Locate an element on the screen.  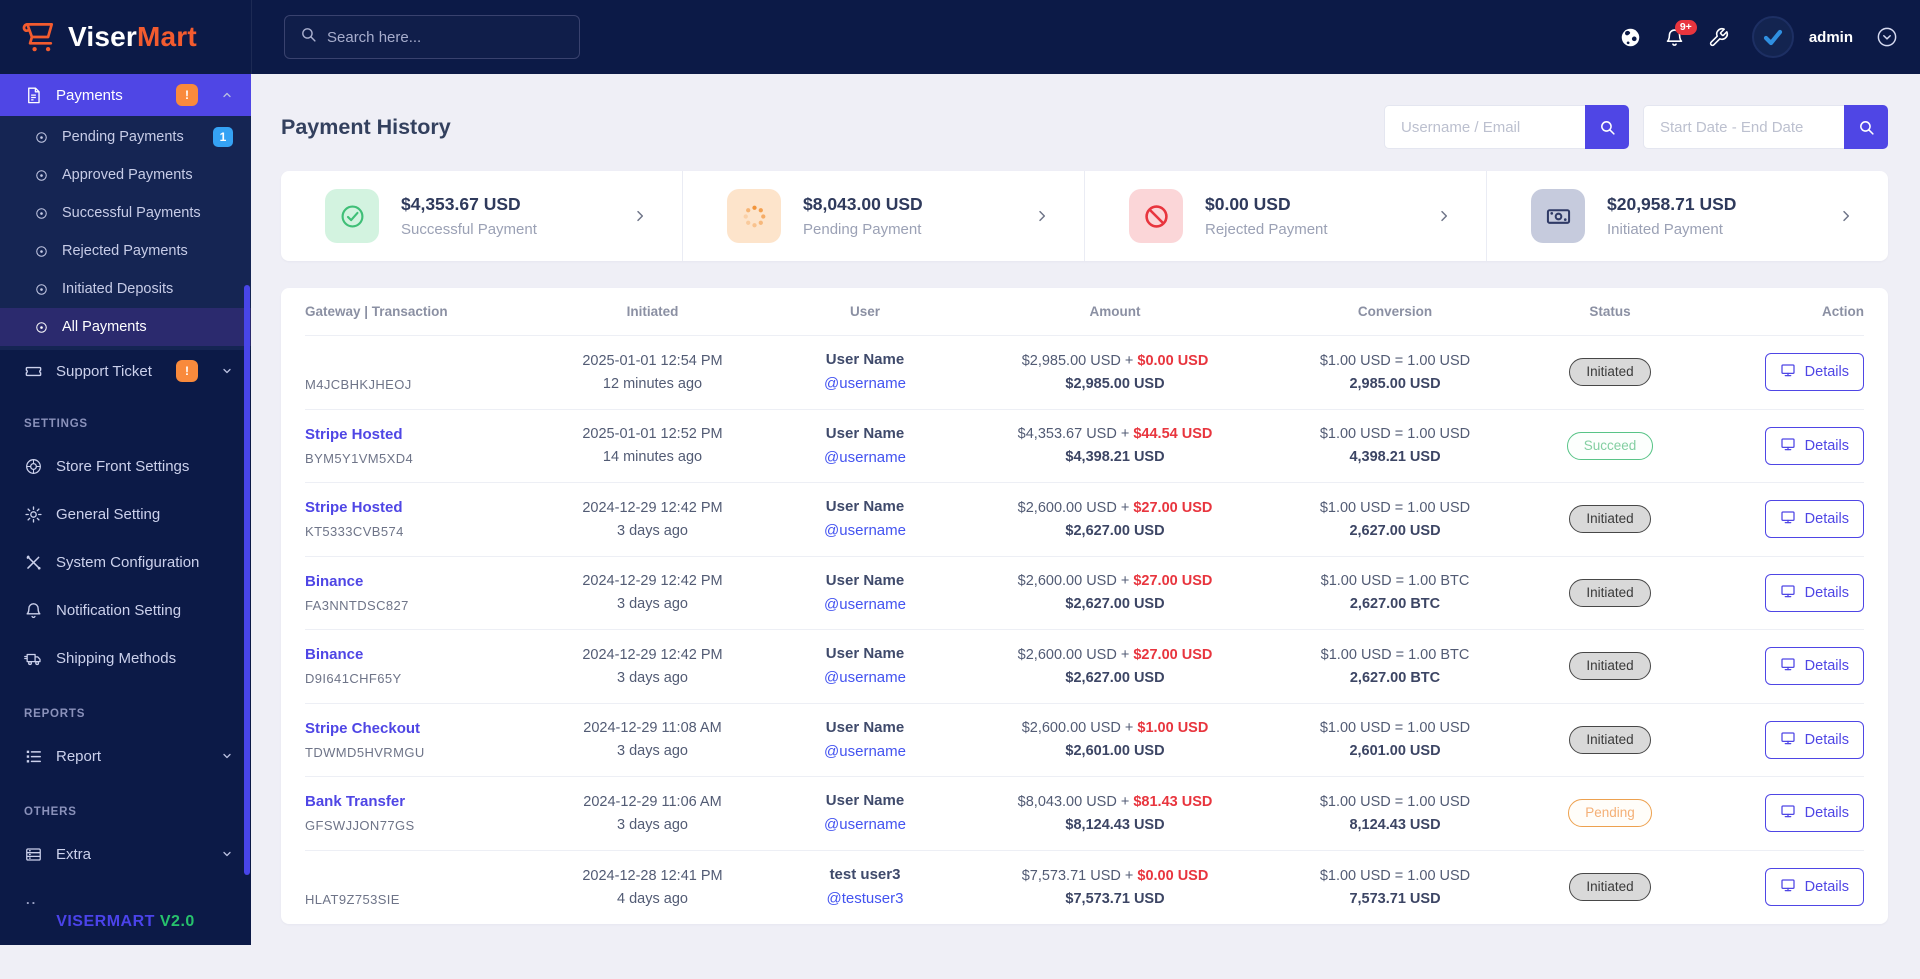
conversion-total: 7,573.71 USD is located at coordinates (1395, 898).